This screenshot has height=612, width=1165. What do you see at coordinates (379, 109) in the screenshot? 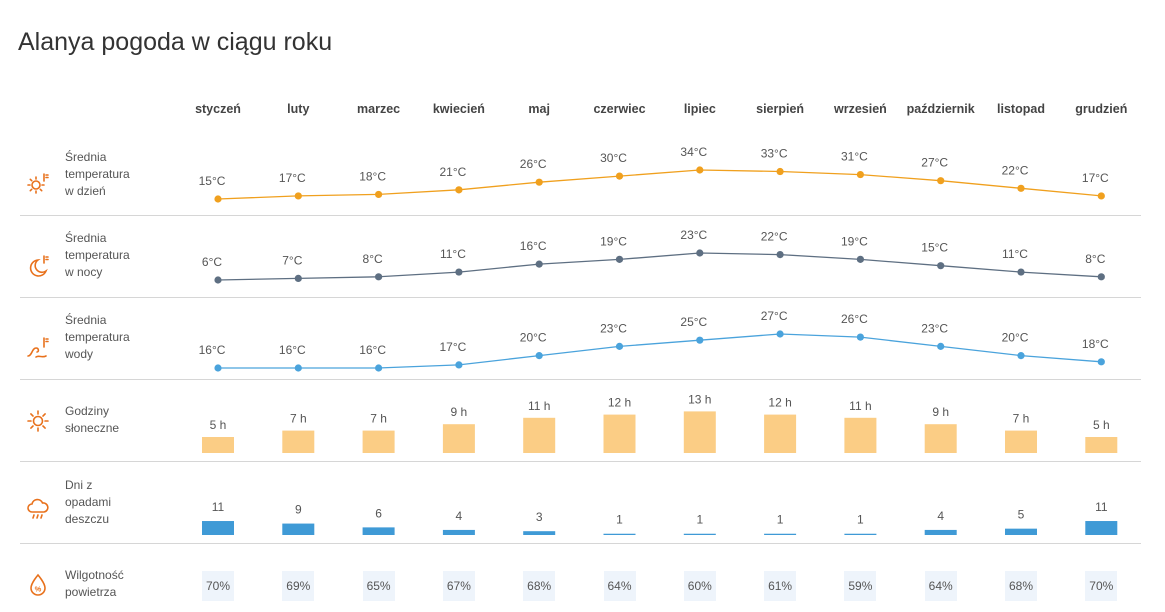
I see `month-label: marzec` at bounding box center [379, 109].